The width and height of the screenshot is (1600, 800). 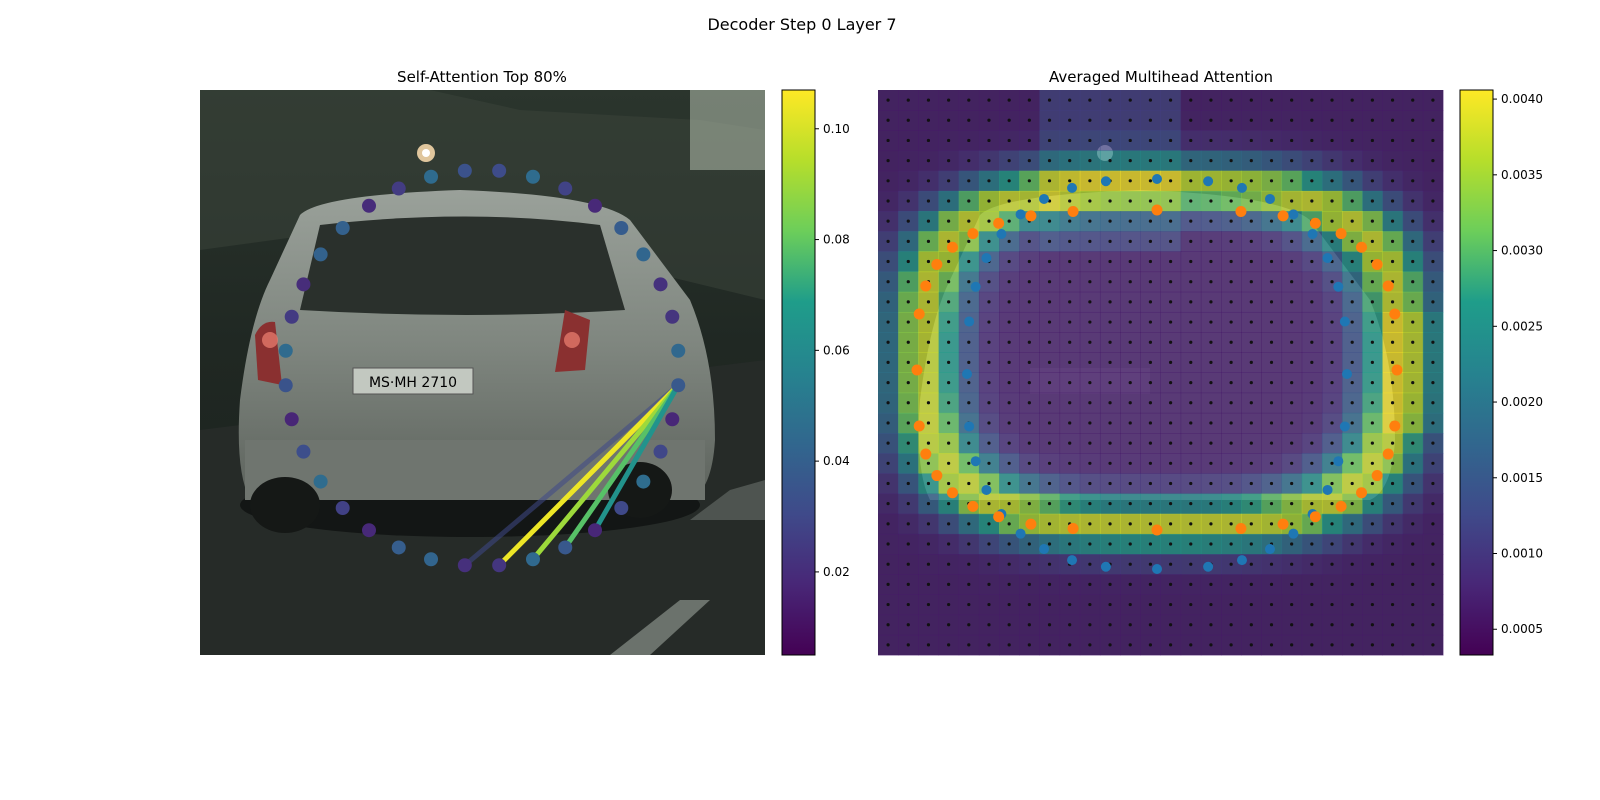 What do you see at coordinates (1522, 554) in the screenshot?
I see `colorbar-tick-label: 0.0010` at bounding box center [1522, 554].